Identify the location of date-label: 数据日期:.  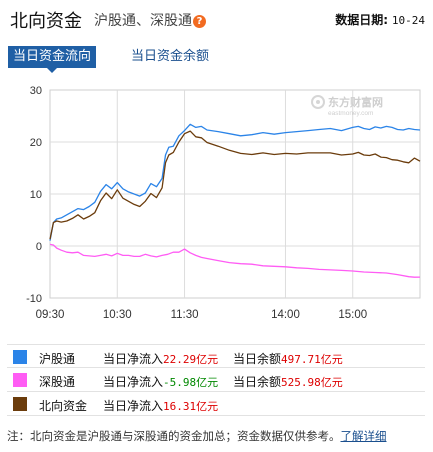
(362, 20).